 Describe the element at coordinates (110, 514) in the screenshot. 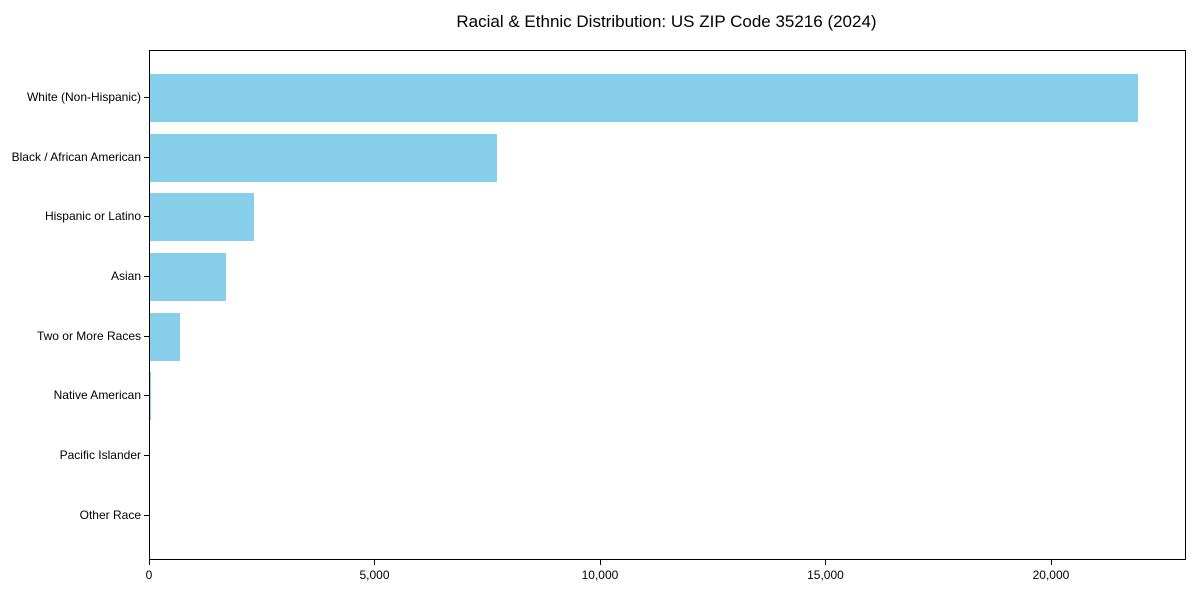

I see `y-axis-label: Other Race` at that location.